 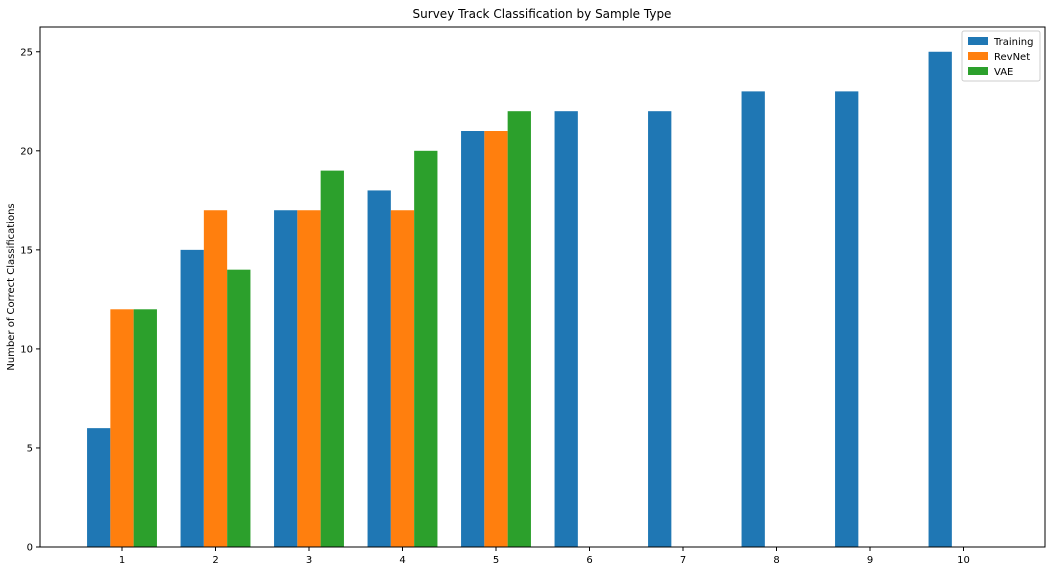 I want to click on legend-label-revnet: RevNet, so click(x=1012, y=57).